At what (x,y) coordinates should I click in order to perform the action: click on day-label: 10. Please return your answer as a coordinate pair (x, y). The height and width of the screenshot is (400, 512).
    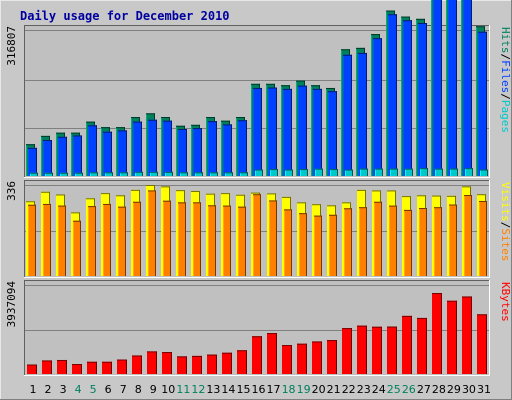
    Looking at the image, I should click on (168, 389).